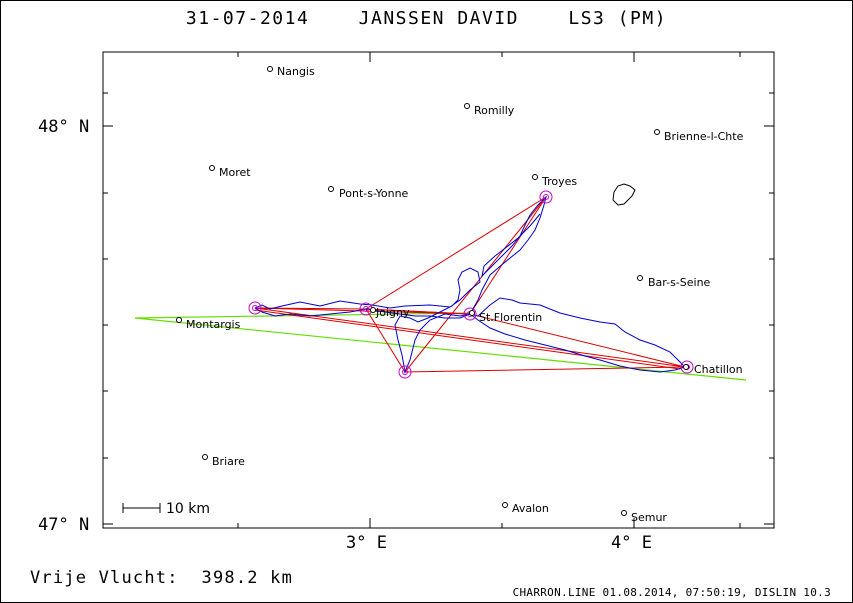 This screenshot has width=853, height=603. What do you see at coordinates (296, 71) in the screenshot?
I see `town-label-nangis: Nangis` at bounding box center [296, 71].